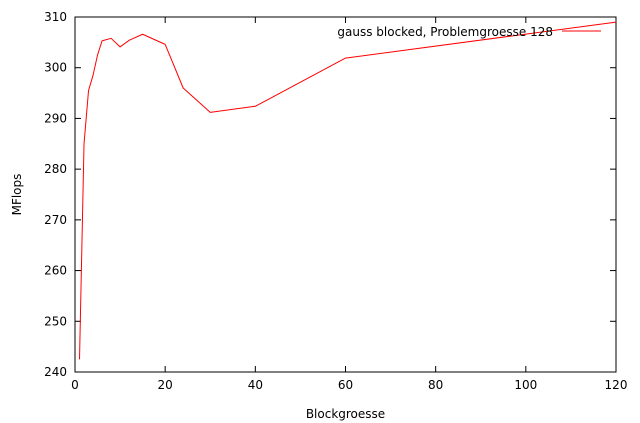  What do you see at coordinates (255, 385) in the screenshot?
I see `x-tick-label: 40` at bounding box center [255, 385].